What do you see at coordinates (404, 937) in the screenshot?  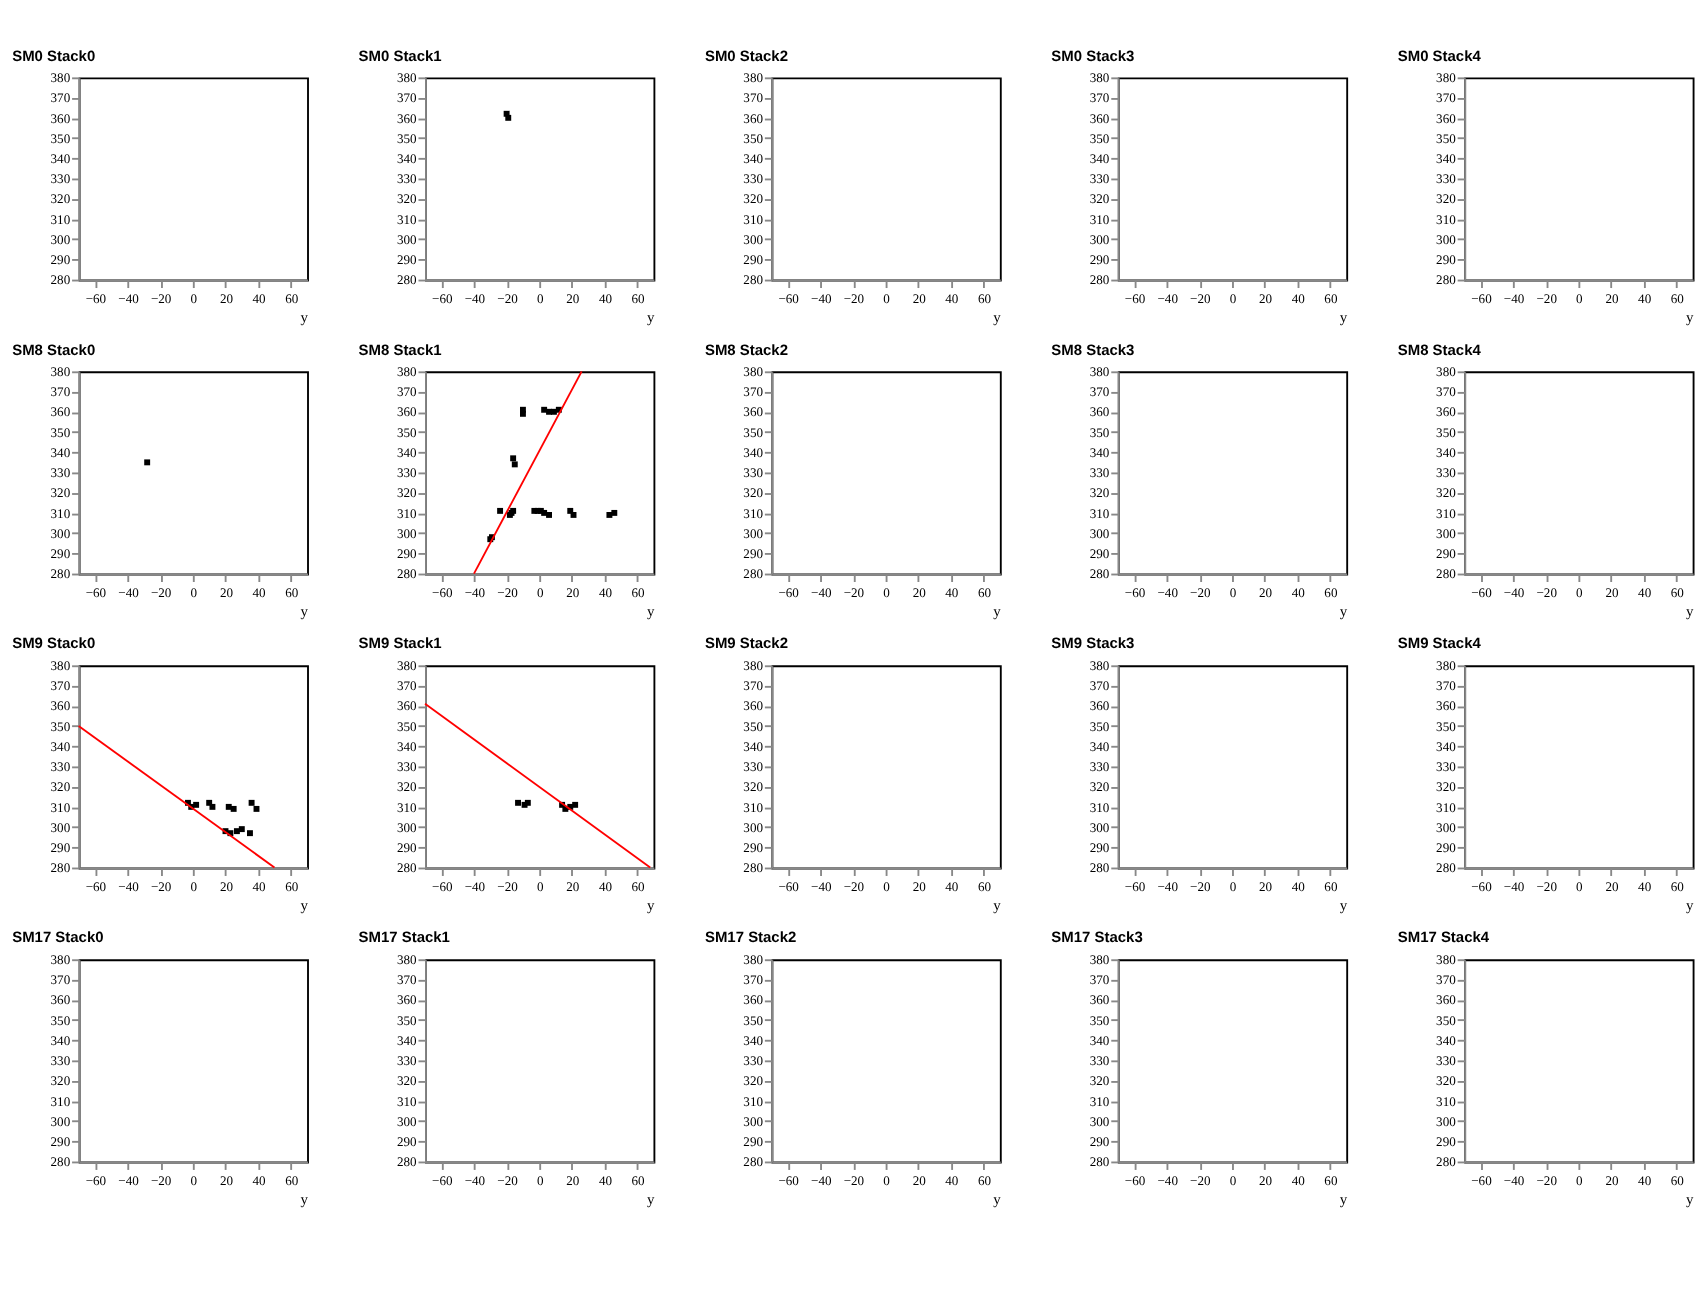 I see `chart-title: SM17 Stack1` at bounding box center [404, 937].